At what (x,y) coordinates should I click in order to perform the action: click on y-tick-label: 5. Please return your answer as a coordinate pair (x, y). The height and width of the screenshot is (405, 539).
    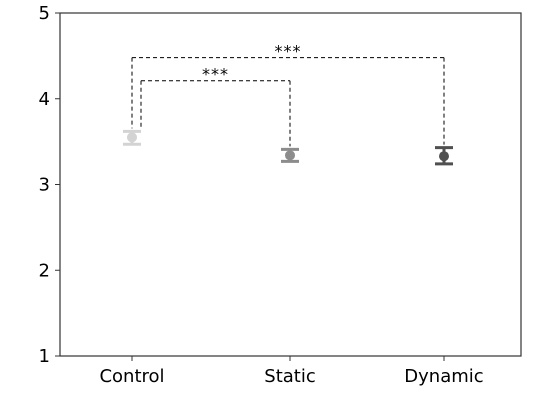
    Looking at the image, I should click on (44, 13).